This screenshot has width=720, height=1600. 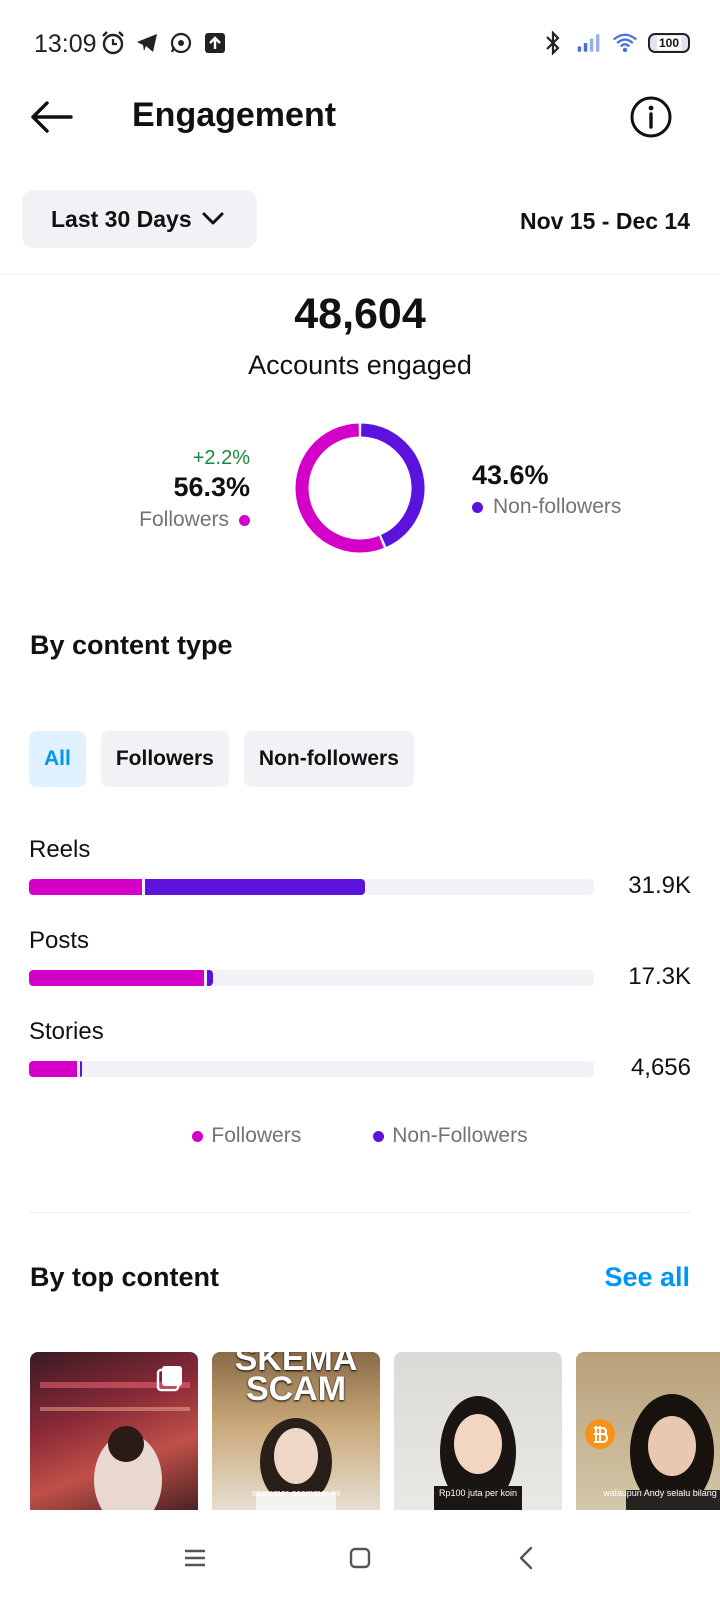 I want to click on followers-donut-segment, so click(x=339, y=488).